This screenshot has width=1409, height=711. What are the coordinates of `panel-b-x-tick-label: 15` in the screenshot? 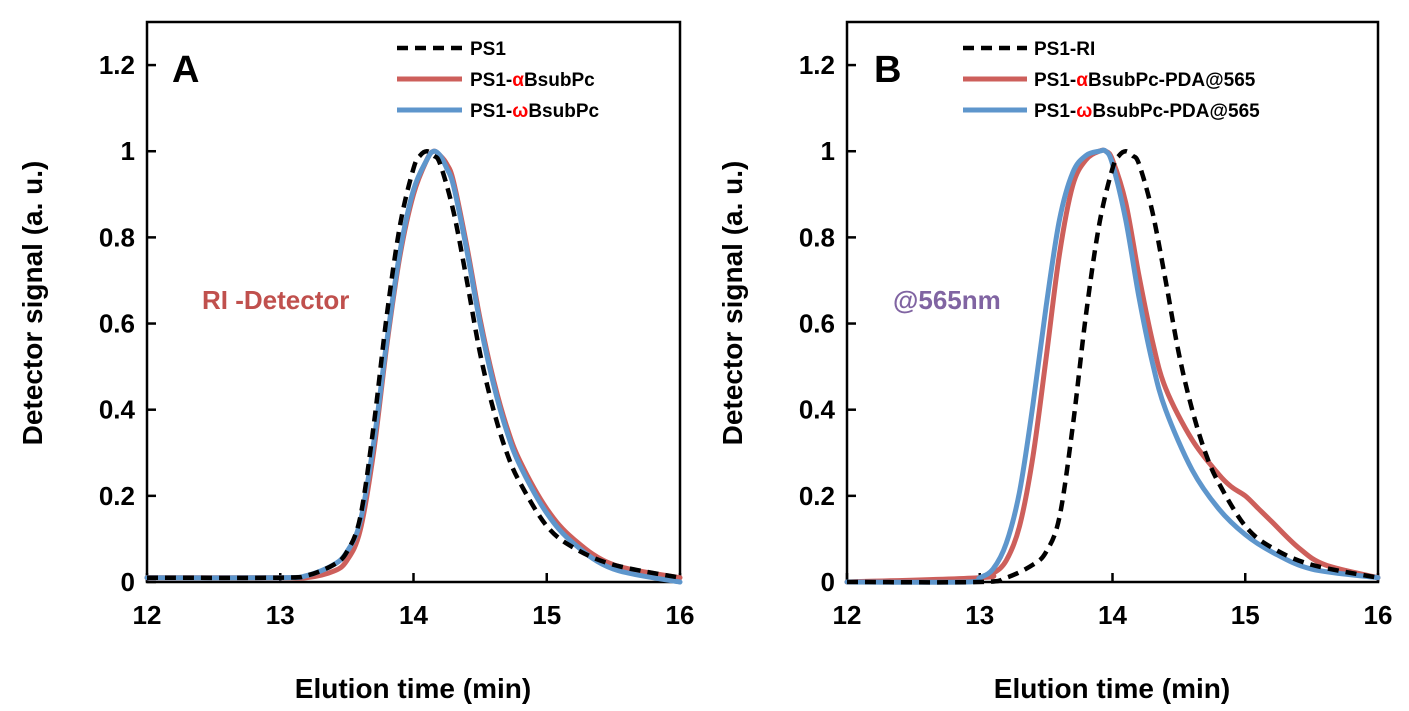 It's located at (1245, 615).